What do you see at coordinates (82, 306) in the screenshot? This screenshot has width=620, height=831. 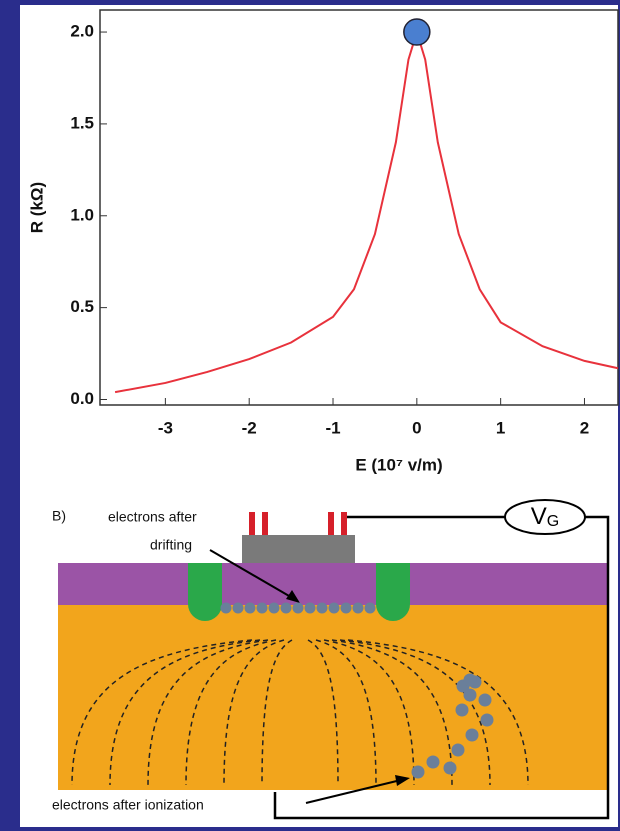 I see `y-tick-label: 0.5` at bounding box center [82, 306].